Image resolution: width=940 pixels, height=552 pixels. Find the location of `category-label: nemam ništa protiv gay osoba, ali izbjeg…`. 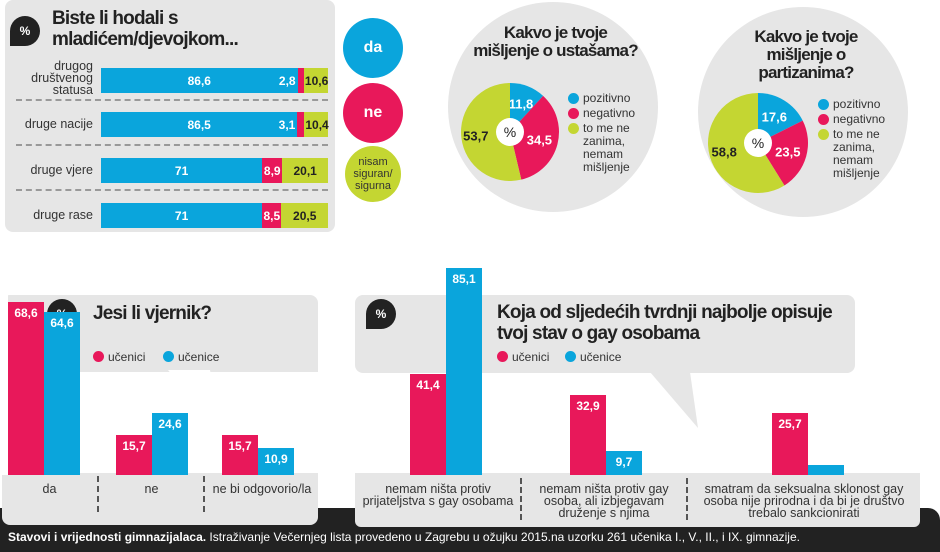

category-label: nemam ništa protiv gay osoba, ali izbjeg… is located at coordinates (604, 501).